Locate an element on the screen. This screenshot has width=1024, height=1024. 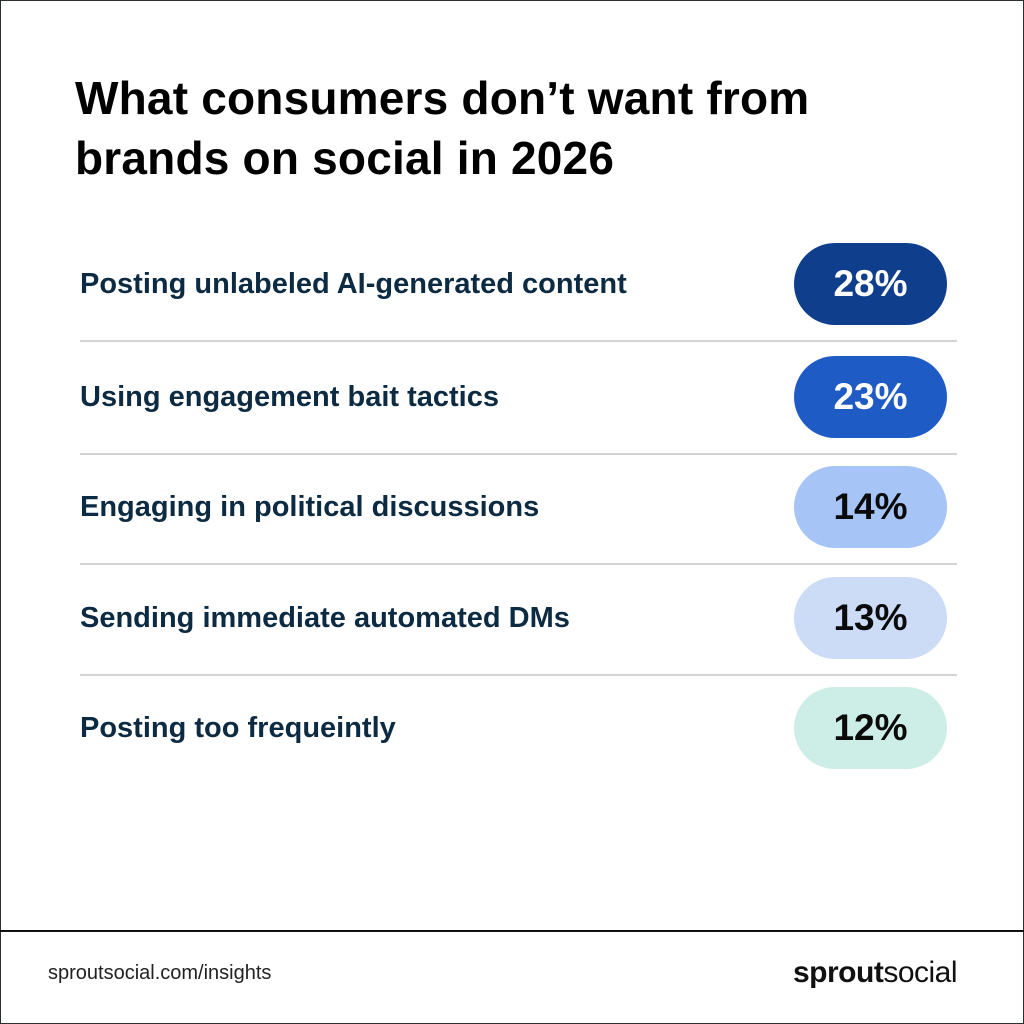
sprout-social-logo: sproutsocial is located at coordinates (875, 973).